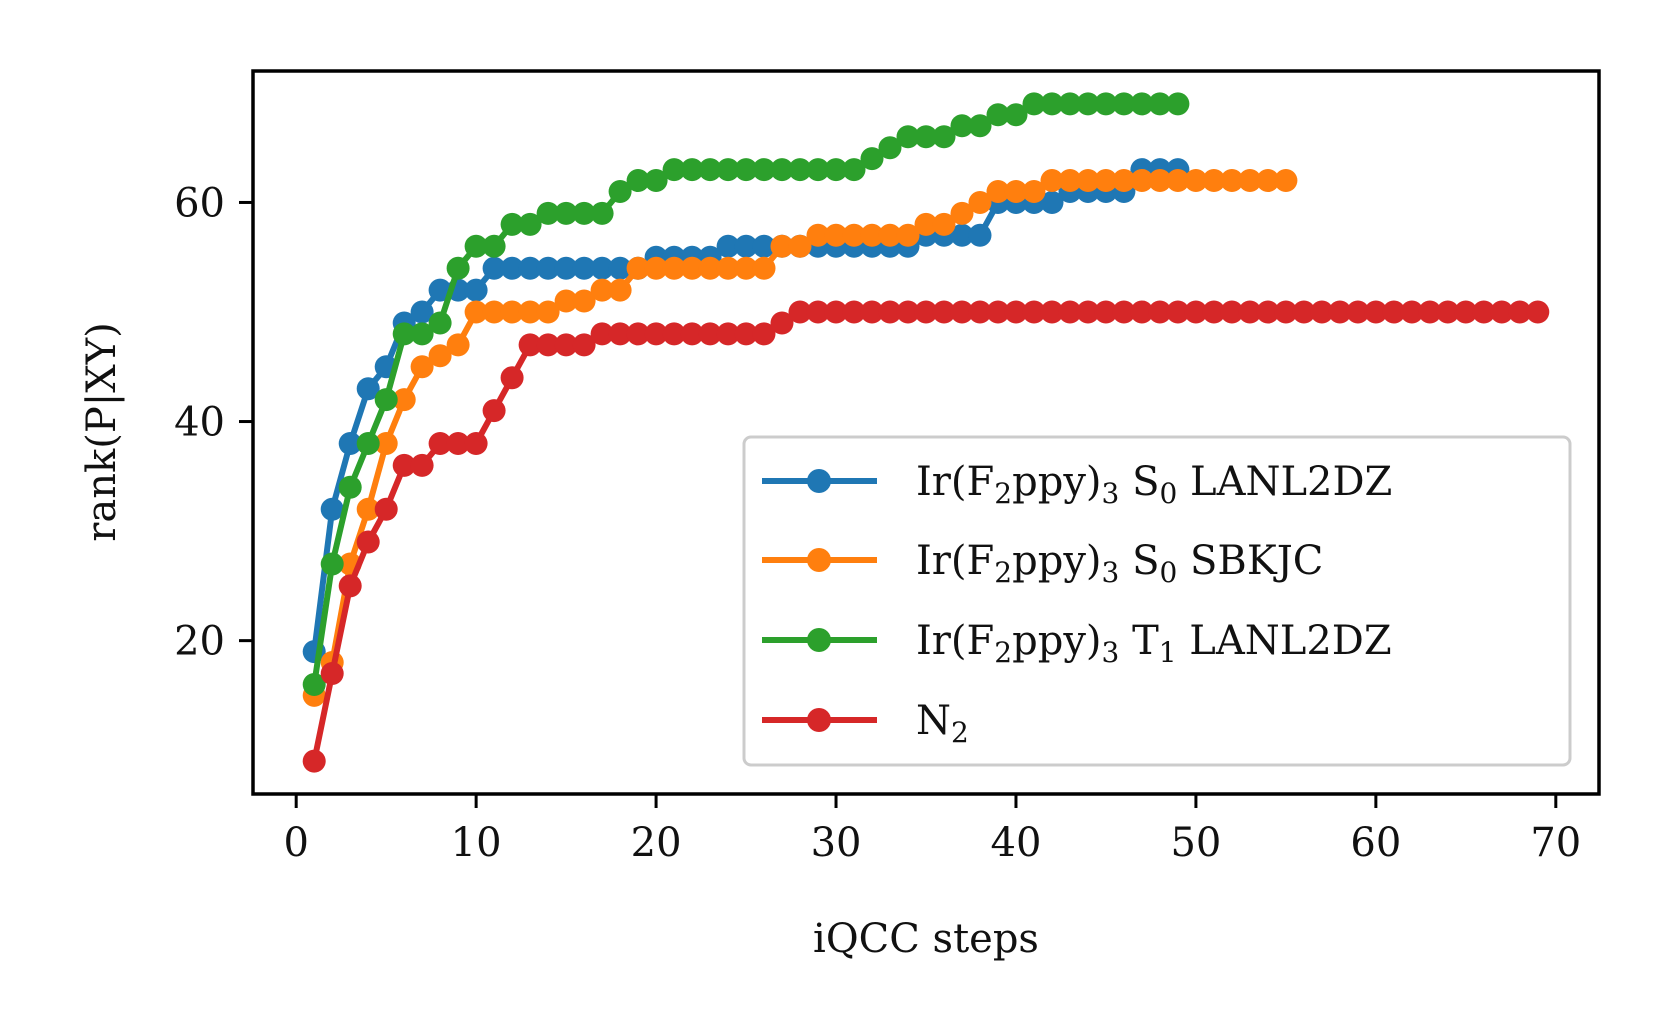 This screenshot has width=1661, height=1027. Describe the element at coordinates (1375, 843) in the screenshot. I see `x-tick-label: 60` at that location.